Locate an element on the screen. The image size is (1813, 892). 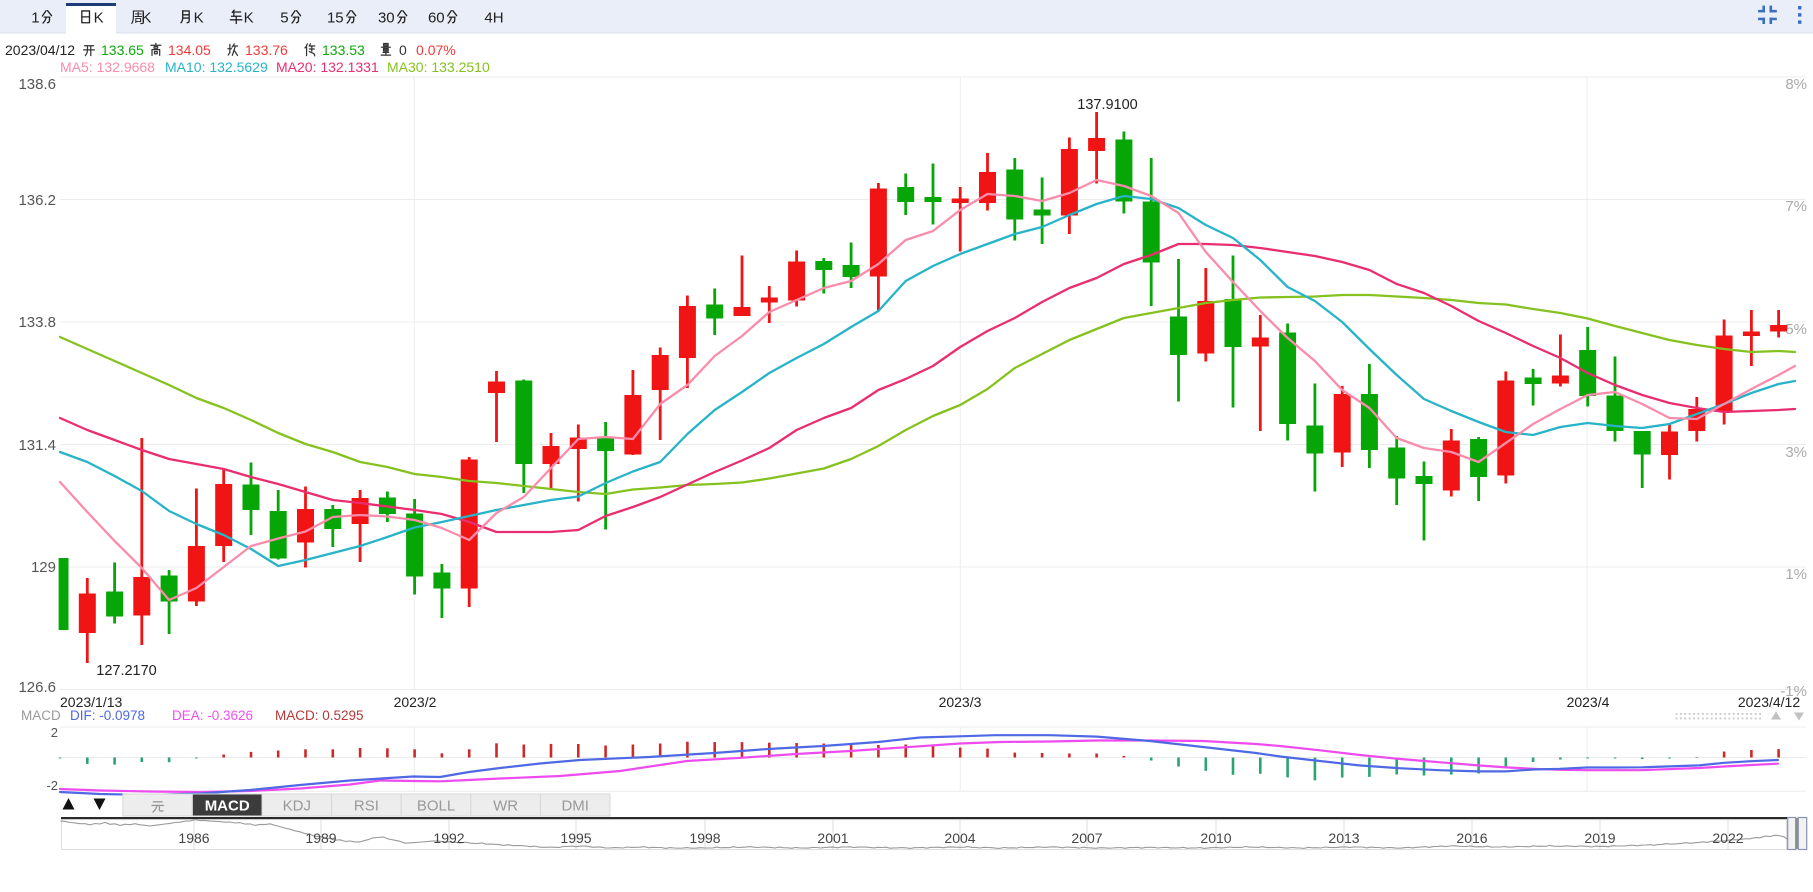
svg-text: 2004 is located at coordinates (959, 838).